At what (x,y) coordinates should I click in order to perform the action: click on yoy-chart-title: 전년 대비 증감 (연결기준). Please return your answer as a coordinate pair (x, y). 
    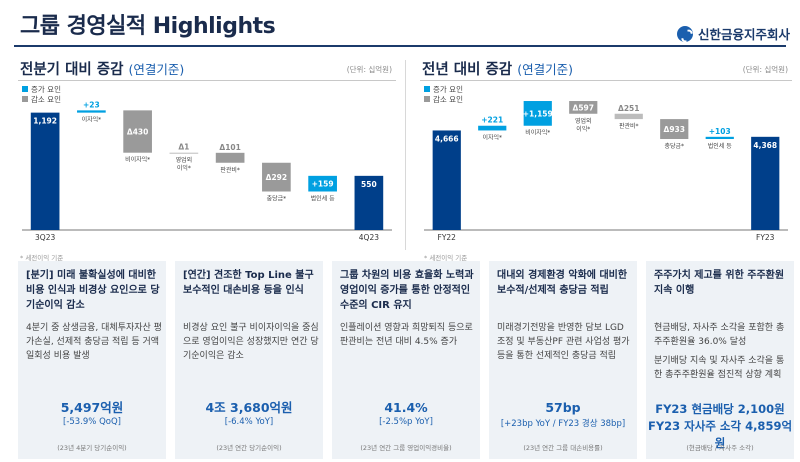
    Looking at the image, I should click on (497, 68).